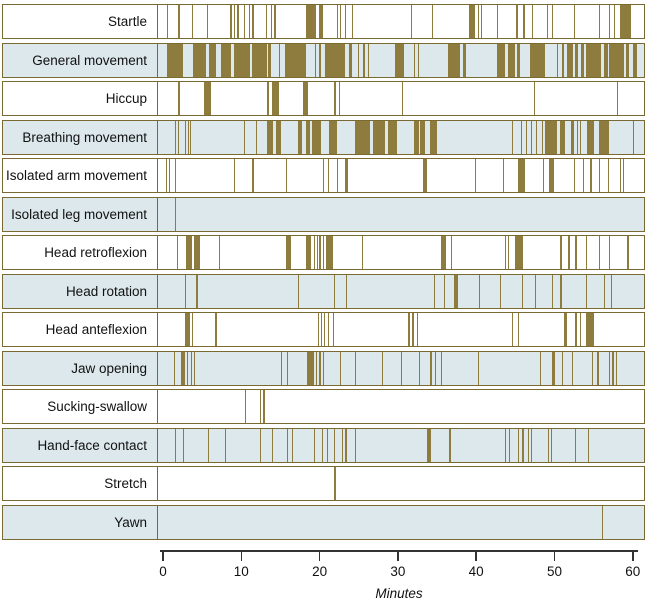 The height and width of the screenshot is (604, 650). Describe the element at coordinates (401, 21) in the screenshot. I see `row-timeline-startle` at that location.